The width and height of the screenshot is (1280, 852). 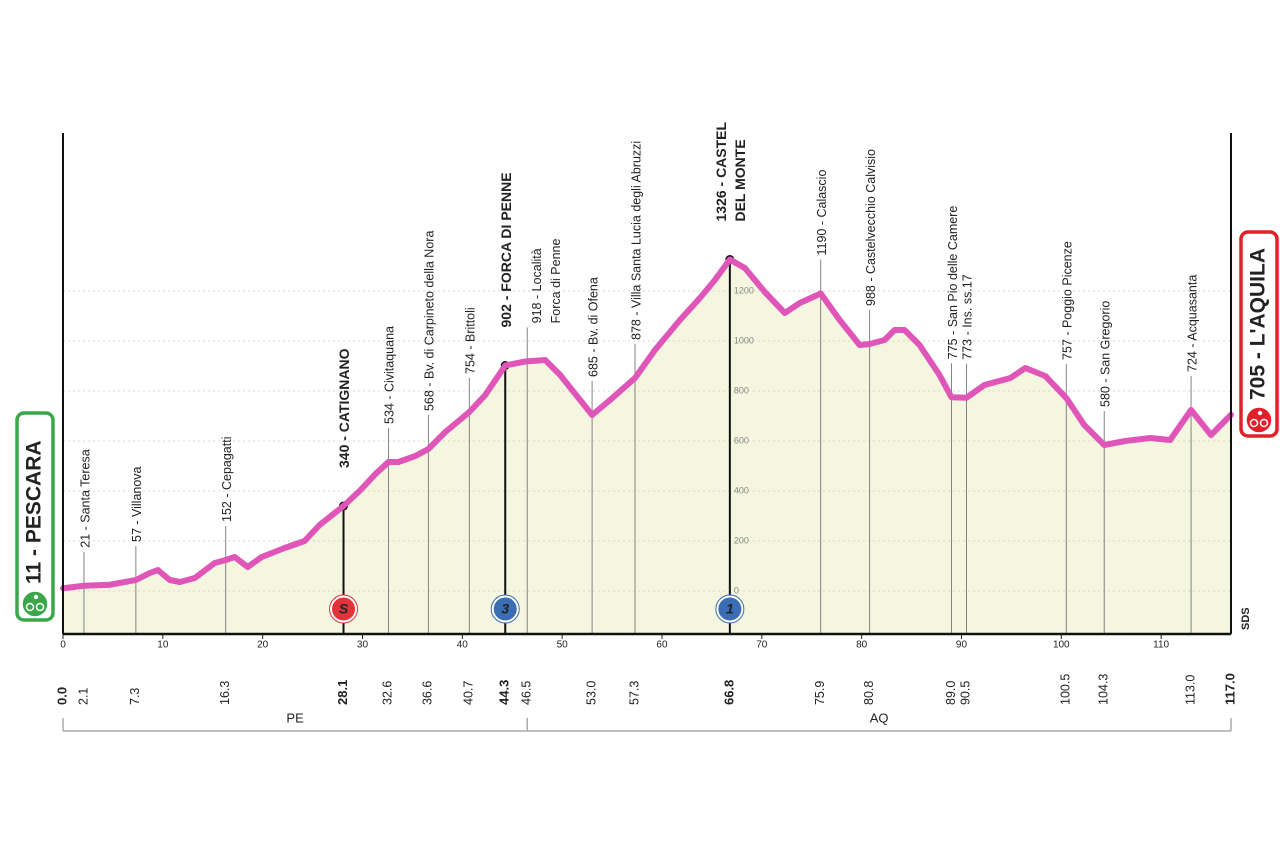 I want to click on finish-box, so click(x=1259, y=334).